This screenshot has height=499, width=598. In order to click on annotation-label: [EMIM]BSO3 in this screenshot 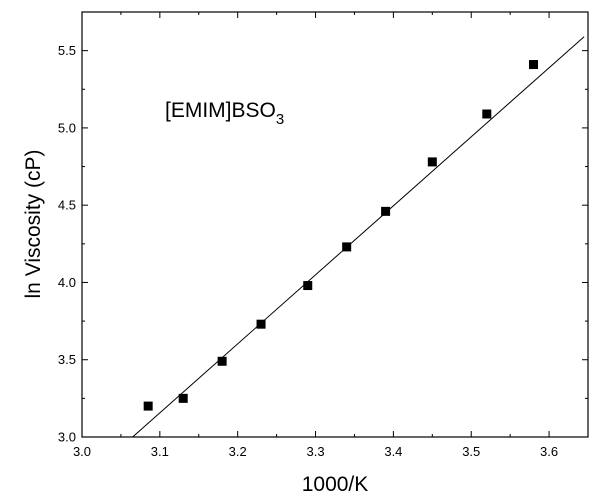, I will do `click(224, 113)`.